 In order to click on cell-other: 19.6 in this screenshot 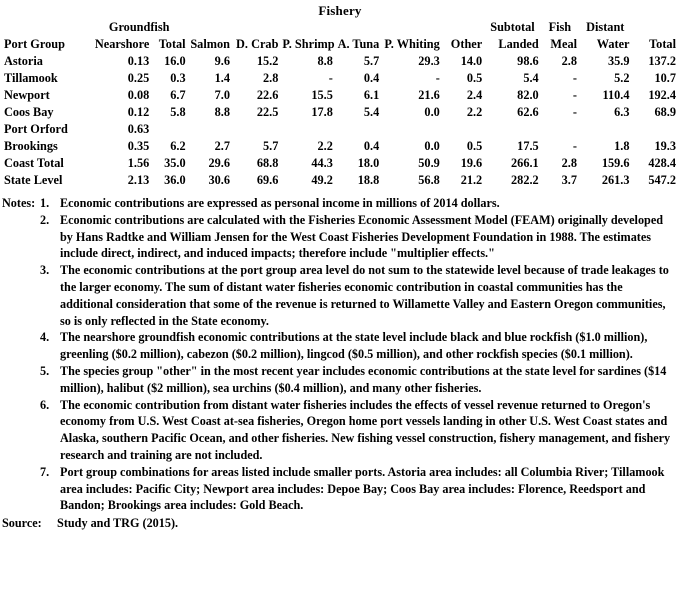, I will do `click(471, 163)`.